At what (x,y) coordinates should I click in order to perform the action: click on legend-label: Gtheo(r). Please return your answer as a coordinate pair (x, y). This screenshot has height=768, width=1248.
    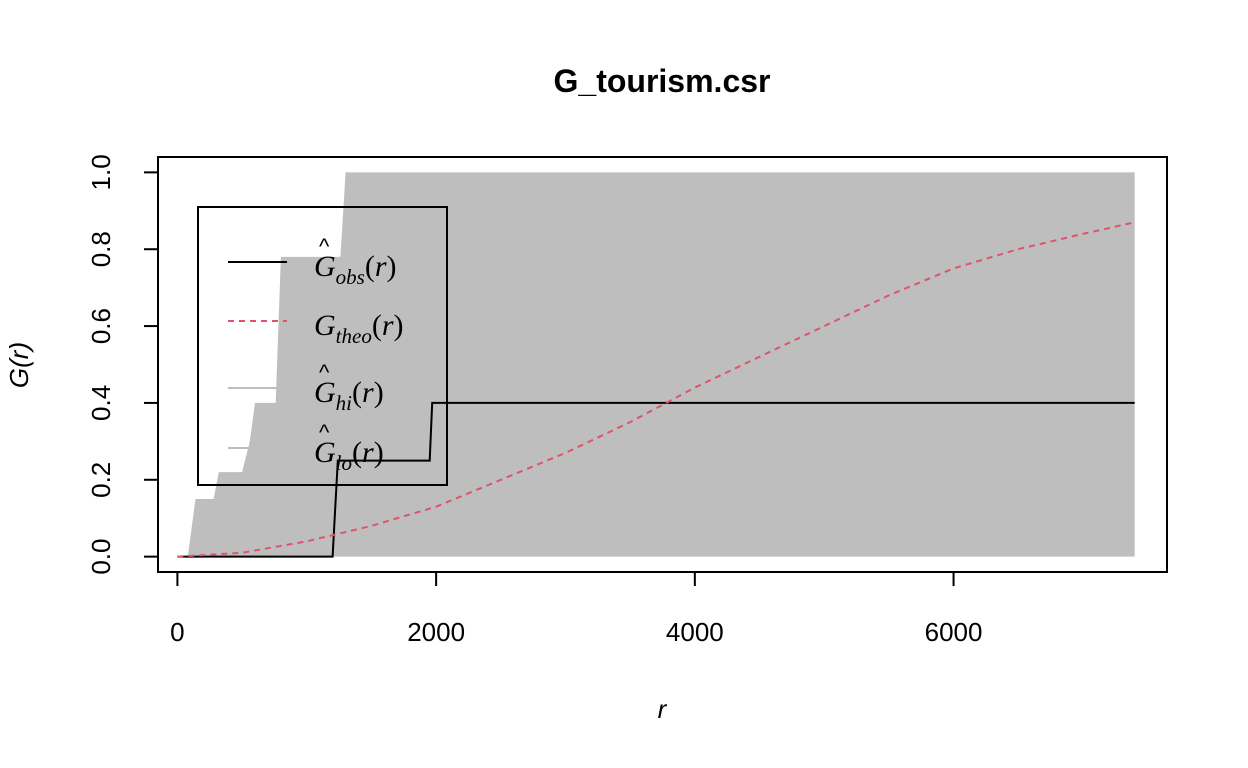
    Looking at the image, I should click on (359, 328).